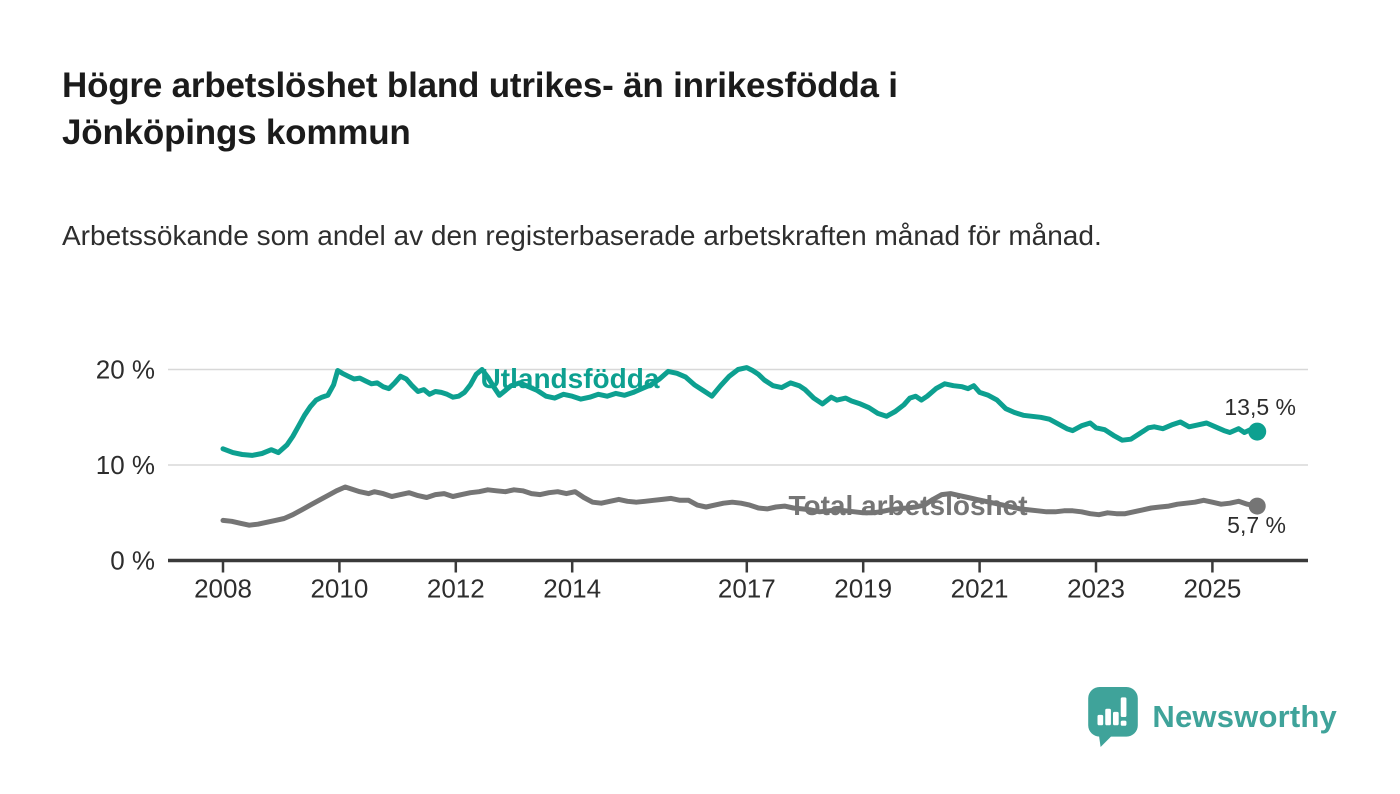 The height and width of the screenshot is (794, 1400). What do you see at coordinates (740, 411) in the screenshot?
I see `series-line-utlandsfodda` at bounding box center [740, 411].